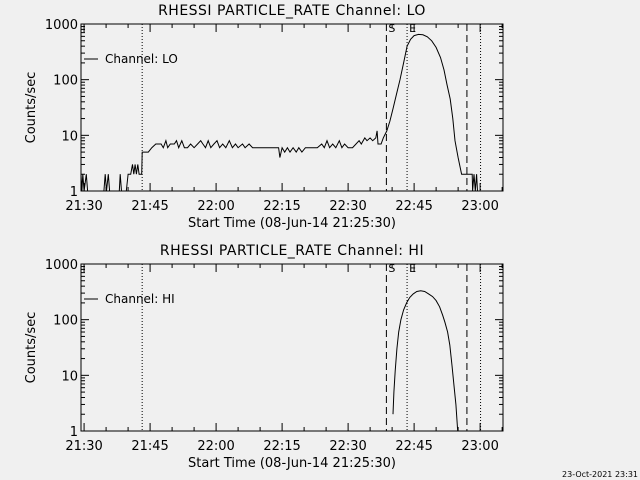 This screenshot has width=640, height=480. What do you see at coordinates (600, 474) in the screenshot?
I see `timestamp-footer: 23-Oct-2021 23:31` at bounding box center [600, 474].